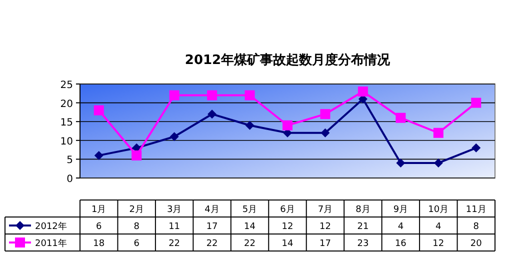  I want to click on data-label: 16, so click(400, 244).